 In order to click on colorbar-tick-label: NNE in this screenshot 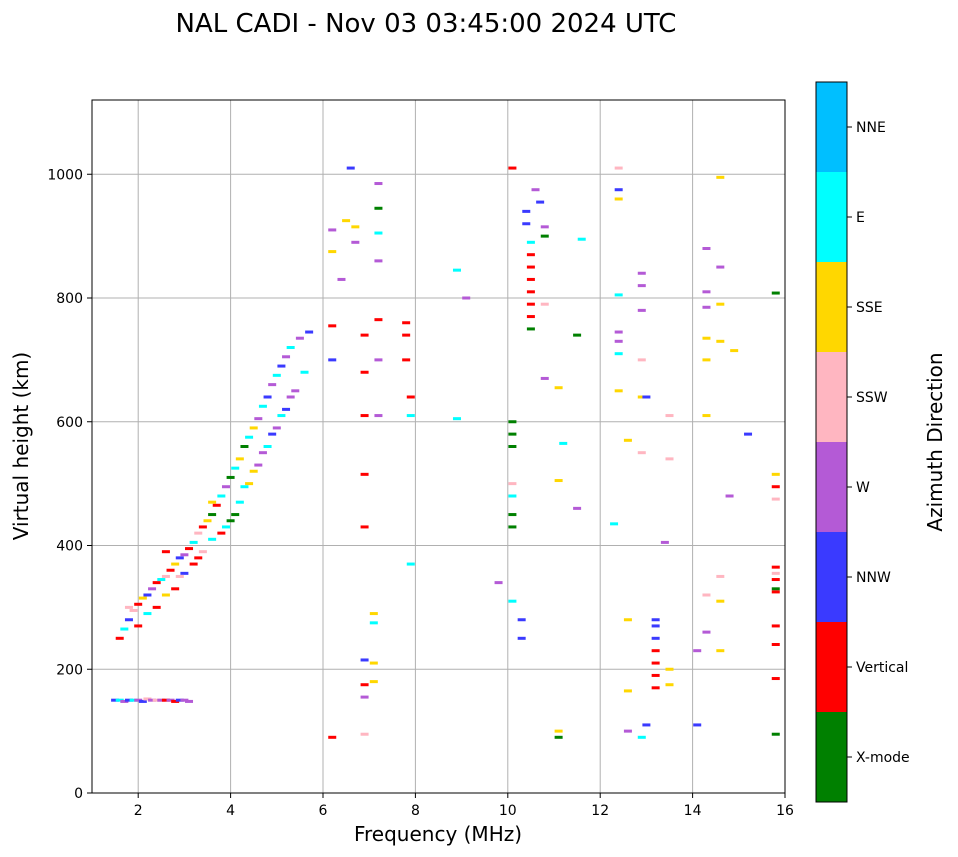, I will do `click(871, 128)`.